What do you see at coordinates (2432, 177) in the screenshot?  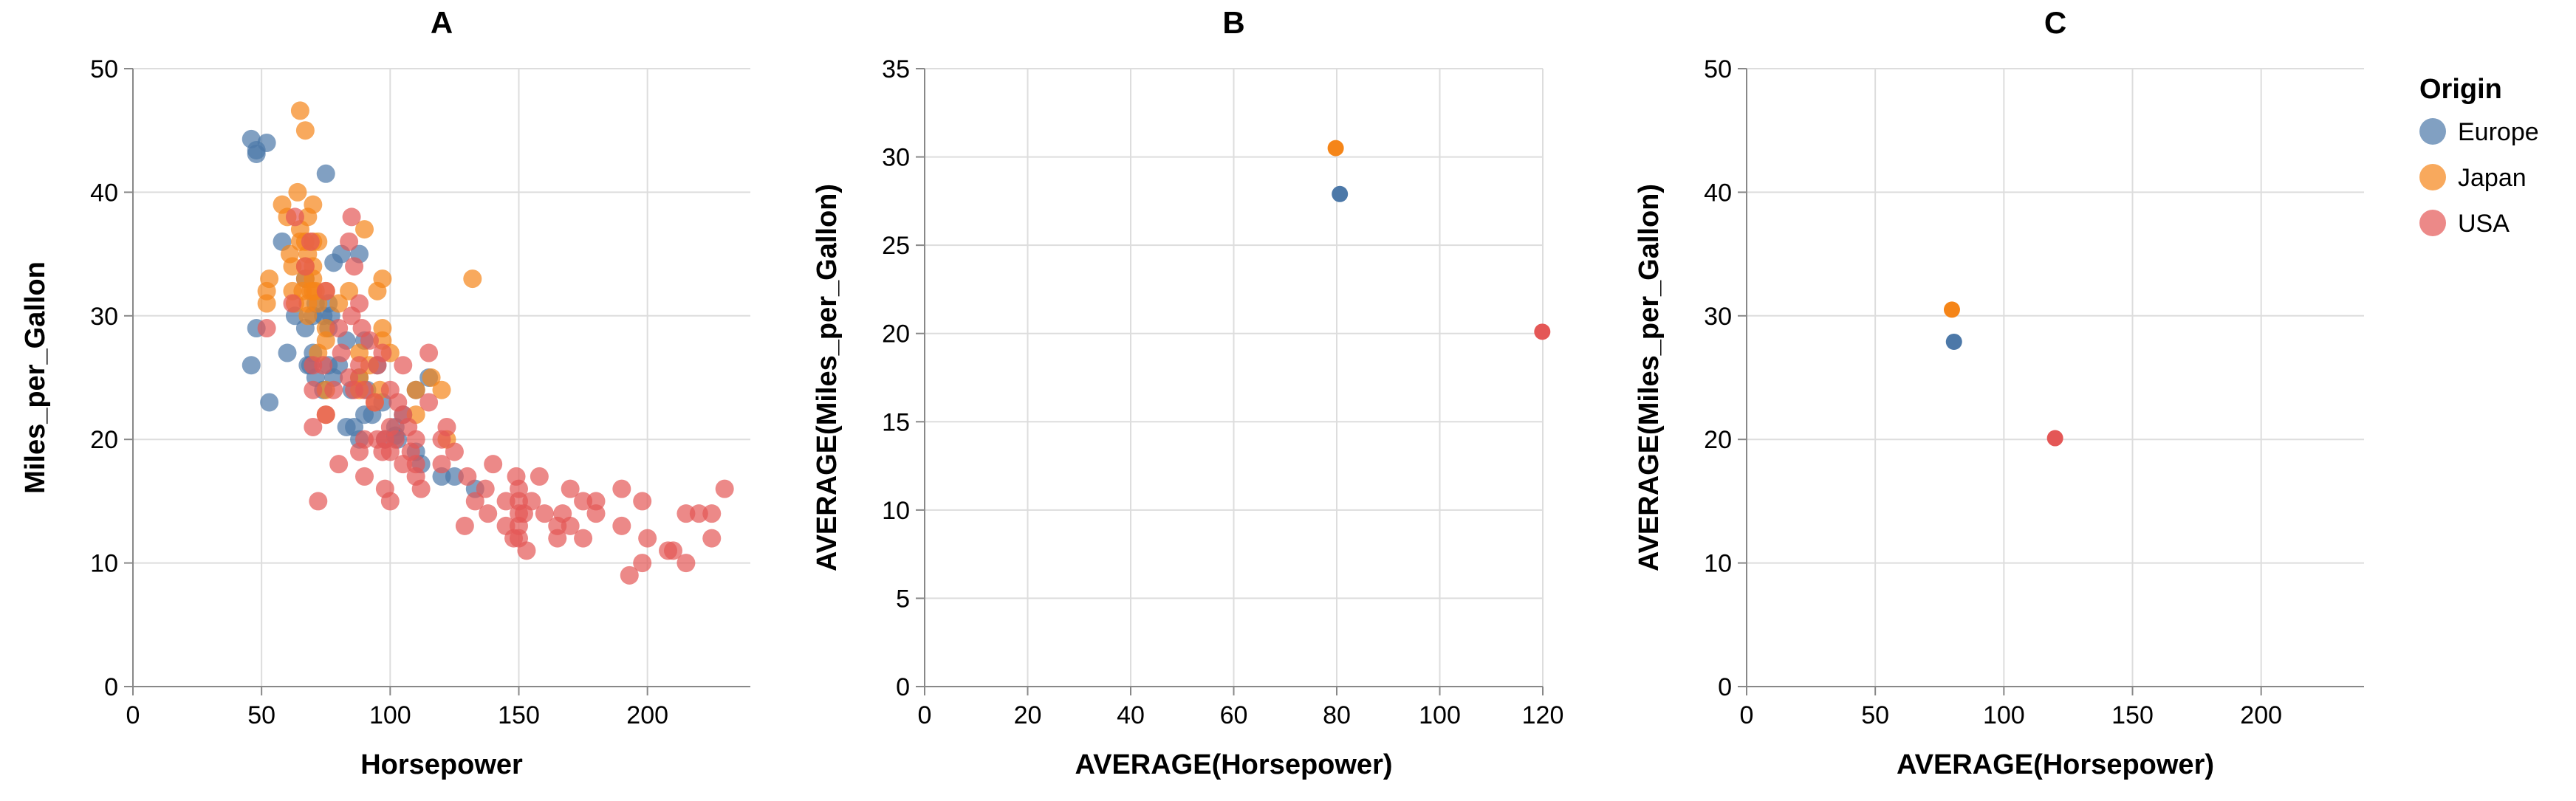 I see `legend-swatch-japan` at bounding box center [2432, 177].